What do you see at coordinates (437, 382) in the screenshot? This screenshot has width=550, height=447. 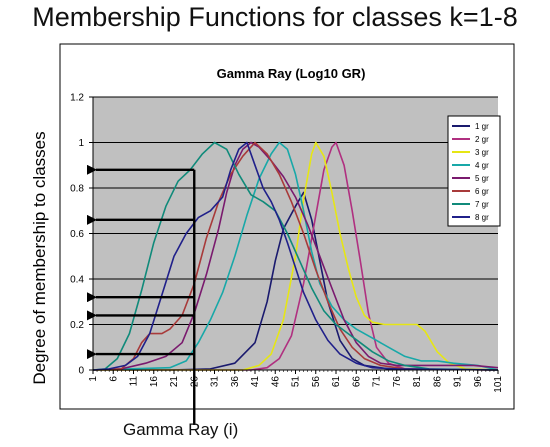 I see `x-tick-label: 86` at bounding box center [437, 382].